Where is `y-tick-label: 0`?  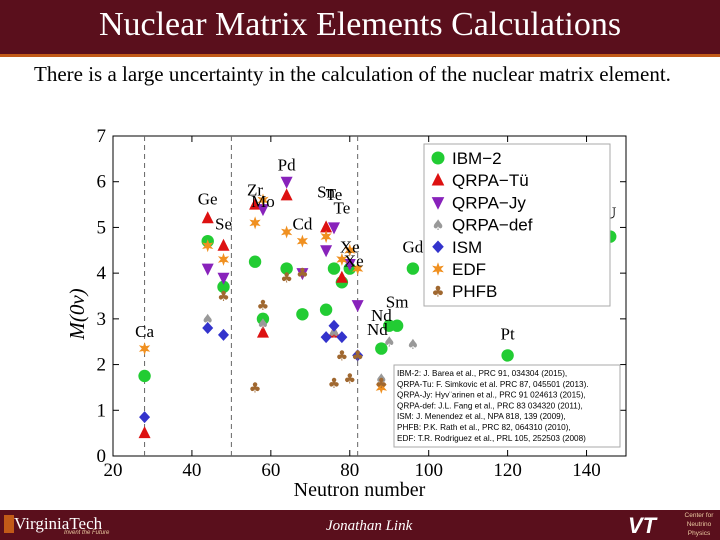
y-tick-label: 0 is located at coordinates (102, 456).